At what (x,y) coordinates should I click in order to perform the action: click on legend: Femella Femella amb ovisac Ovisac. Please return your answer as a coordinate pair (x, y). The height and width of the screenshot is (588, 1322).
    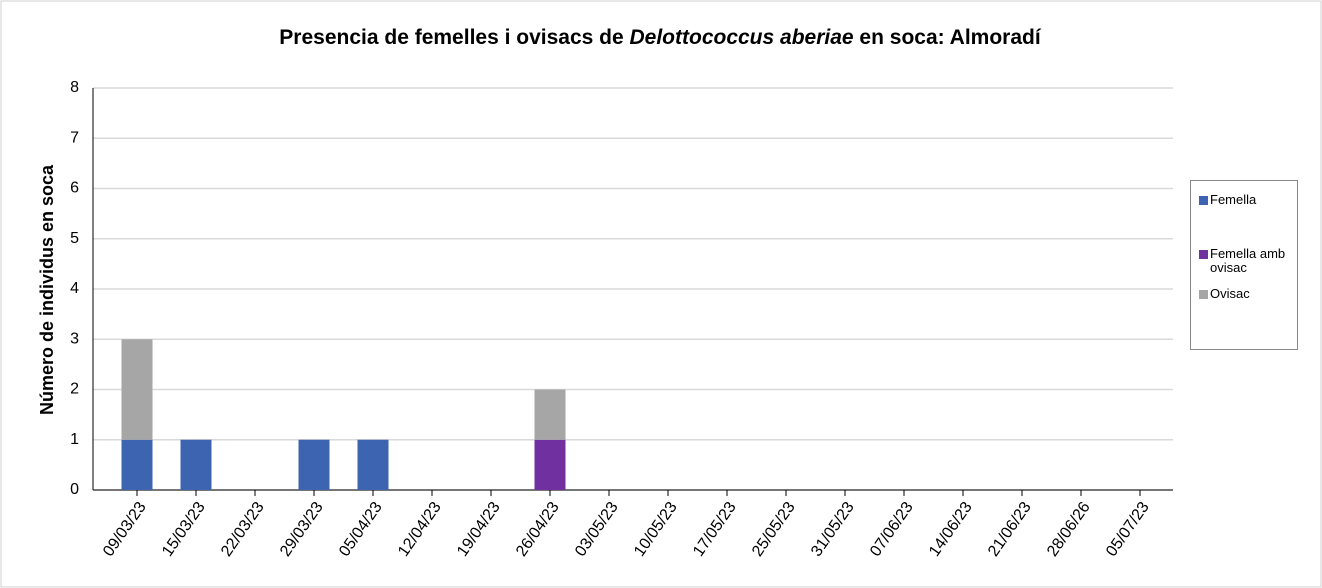
    Looking at the image, I should click on (1244, 265).